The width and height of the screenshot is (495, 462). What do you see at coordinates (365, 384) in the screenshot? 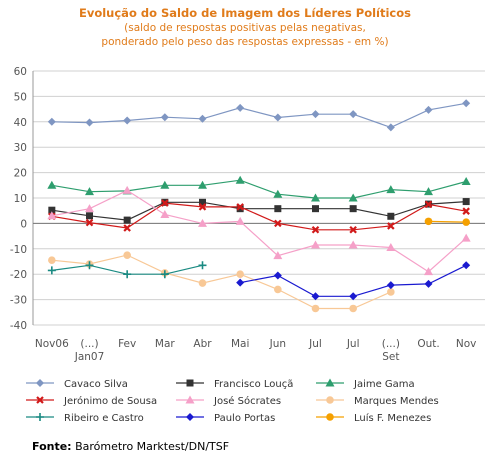
I see `legend-item: Jaime Gama` at bounding box center [365, 384].